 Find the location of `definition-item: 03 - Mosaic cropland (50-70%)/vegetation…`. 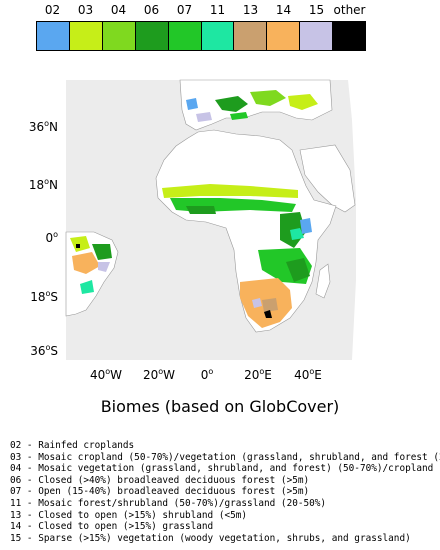

definition-item: 03 - Mosaic cropland (50-70%)/vegetation… is located at coordinates (225, 457).